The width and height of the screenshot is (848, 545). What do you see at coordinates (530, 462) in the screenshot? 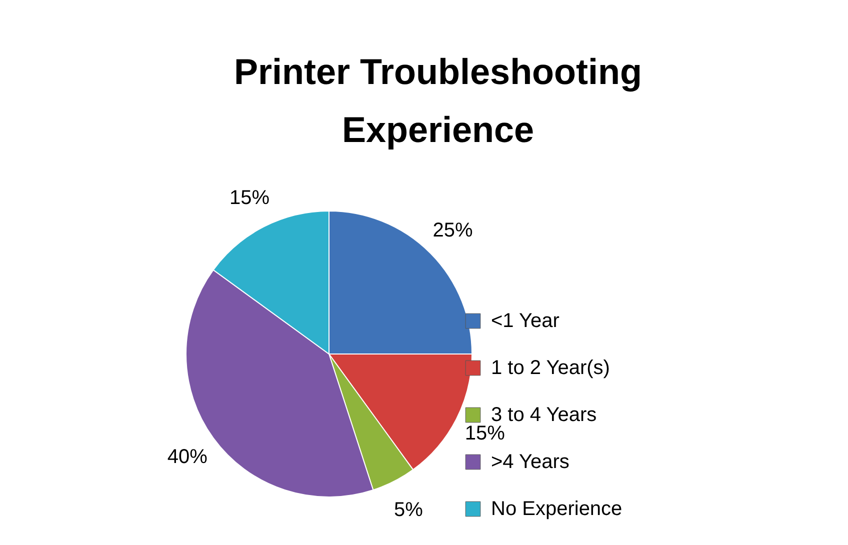
I see `legend-label: >4 Years` at bounding box center [530, 462].